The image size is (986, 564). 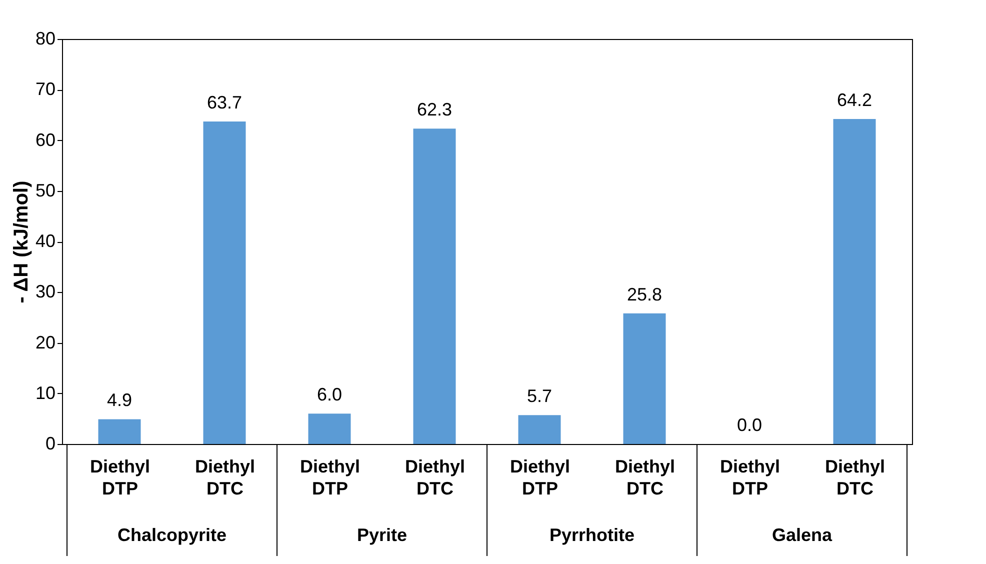 What do you see at coordinates (45, 190) in the screenshot?
I see `y-tick-label: 50` at bounding box center [45, 190].